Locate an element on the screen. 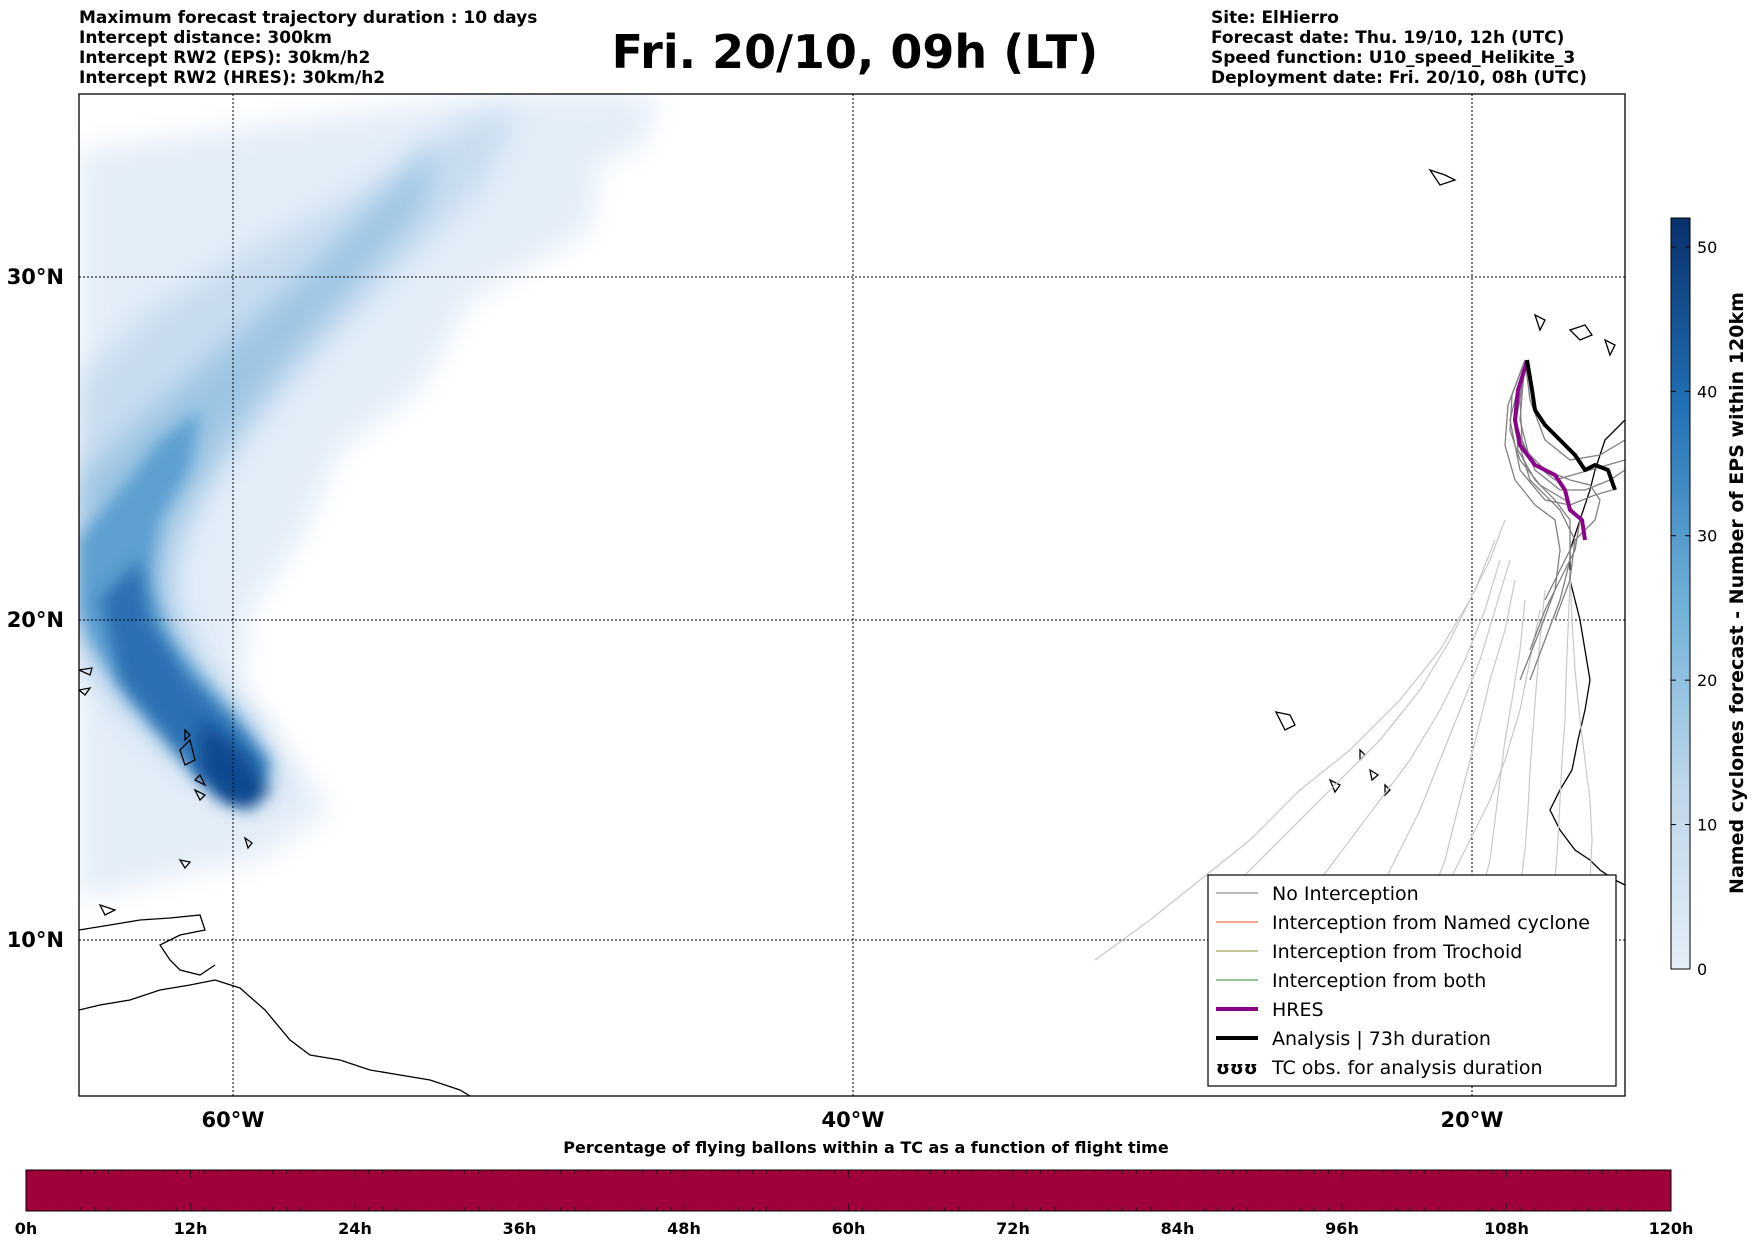 This screenshot has width=1752, height=1241. lat-label-10n: 10°N is located at coordinates (35, 940).